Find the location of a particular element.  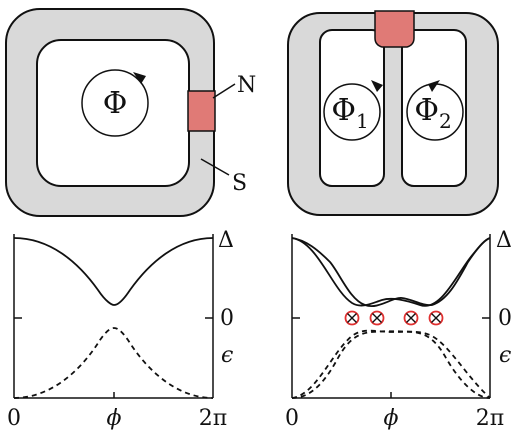

upper-band is located at coordinates (113, 271).